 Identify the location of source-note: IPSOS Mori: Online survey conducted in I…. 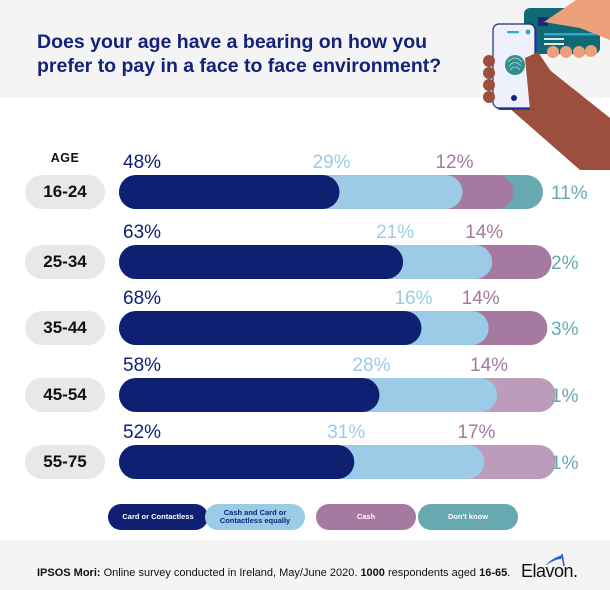
(273, 573).